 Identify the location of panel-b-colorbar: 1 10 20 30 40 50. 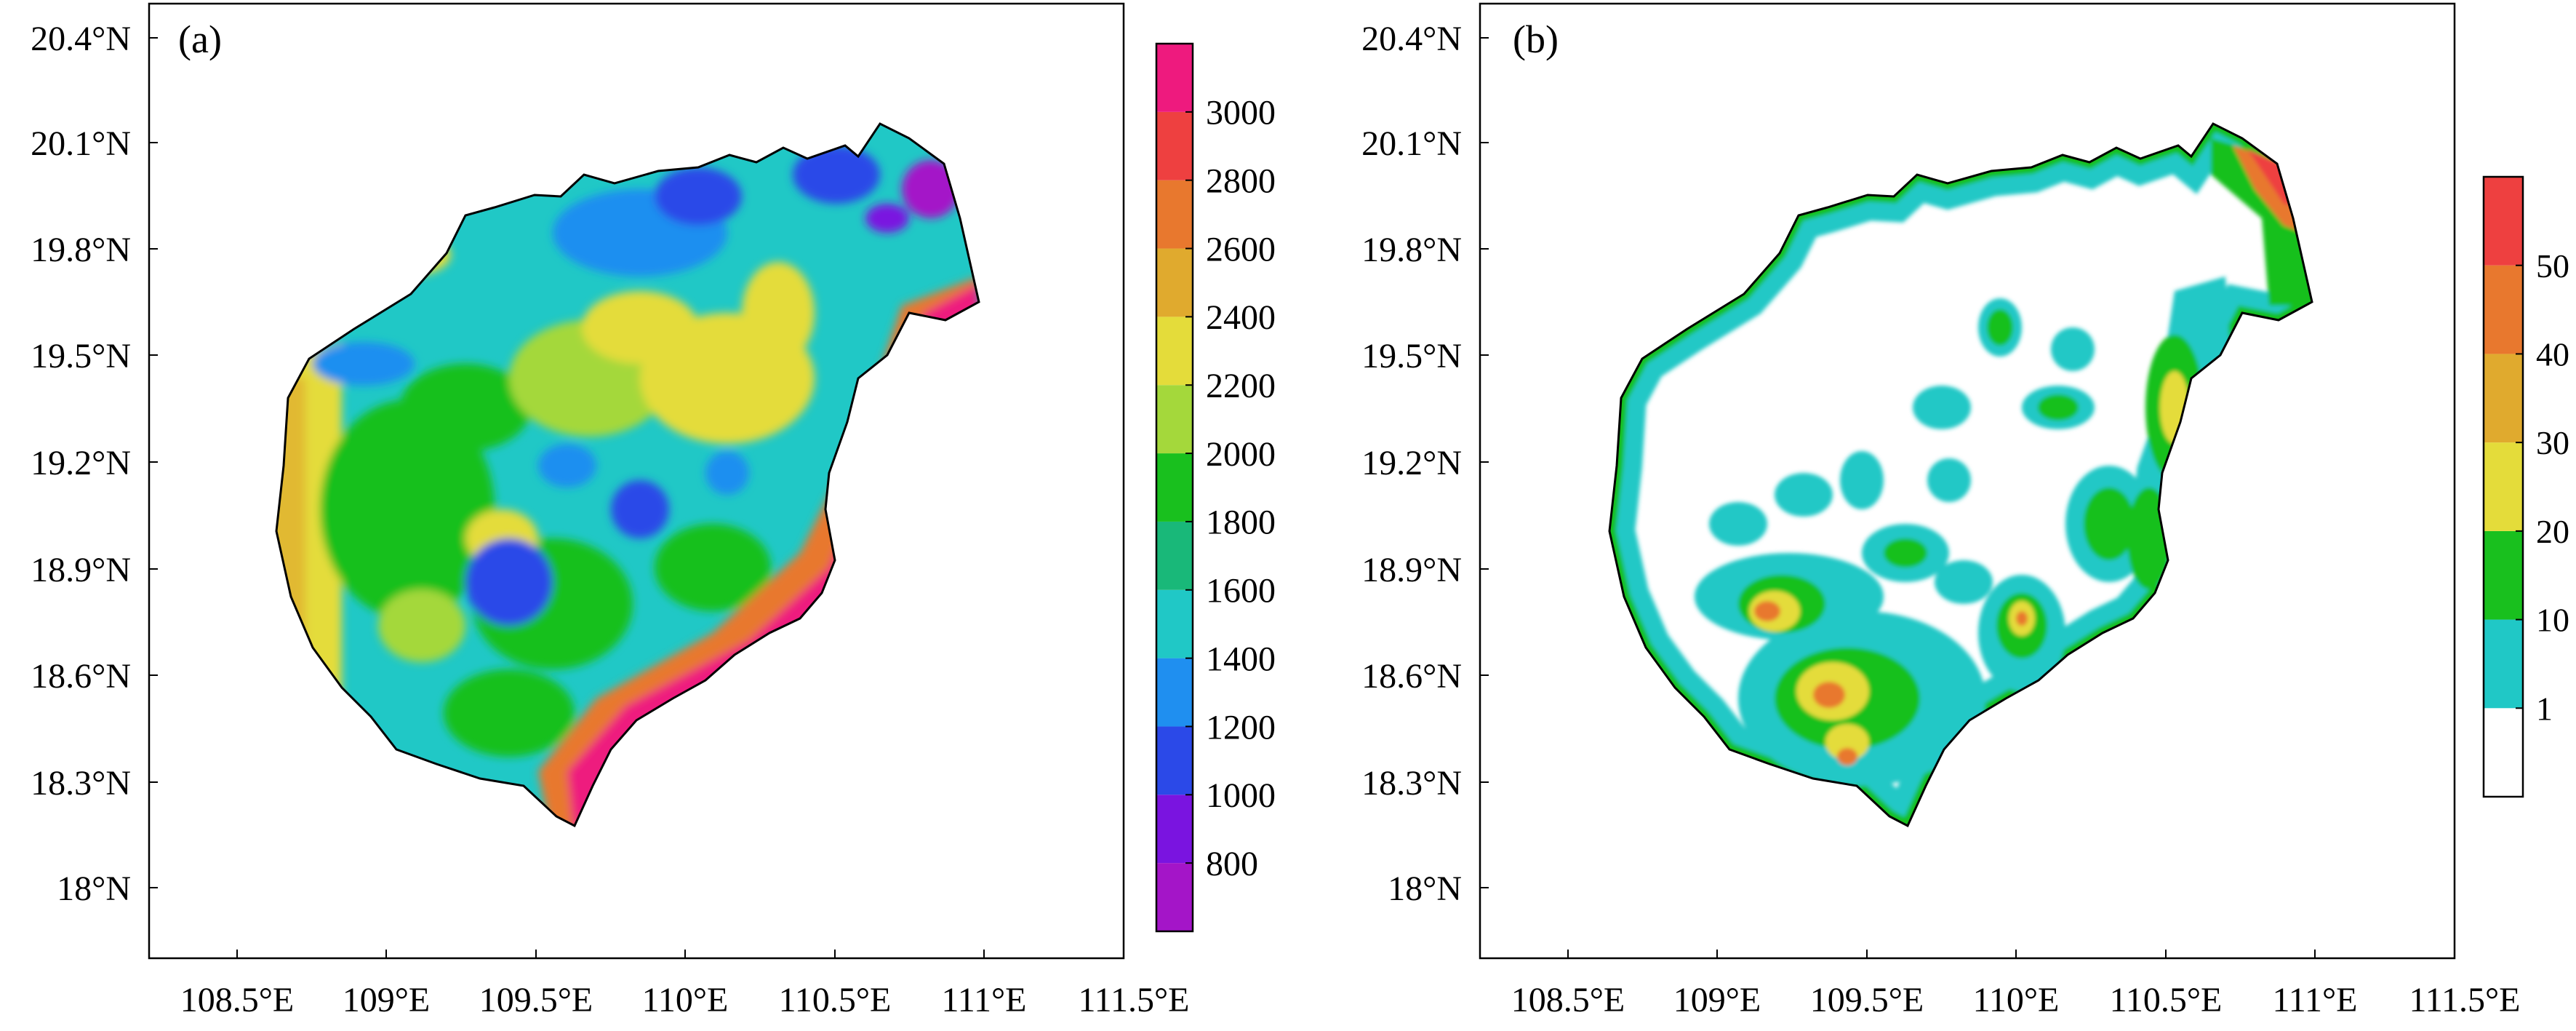
(2525, 486).